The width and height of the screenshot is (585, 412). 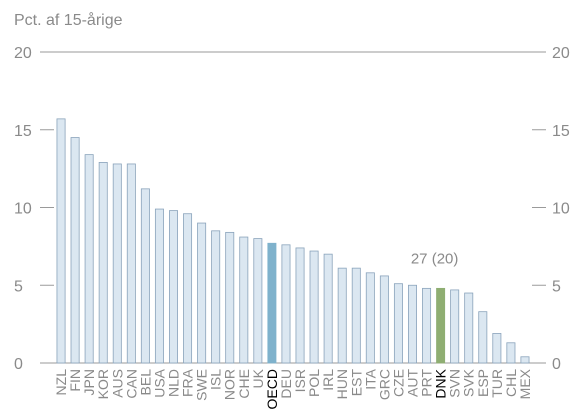 What do you see at coordinates (300, 380) in the screenshot?
I see `category-label-isr: ISR` at bounding box center [300, 380].